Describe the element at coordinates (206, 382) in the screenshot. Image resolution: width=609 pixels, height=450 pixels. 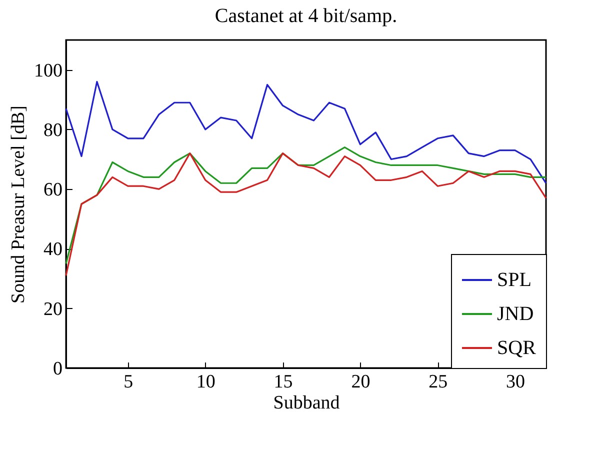
I see `x-tick-label: 10` at that location.